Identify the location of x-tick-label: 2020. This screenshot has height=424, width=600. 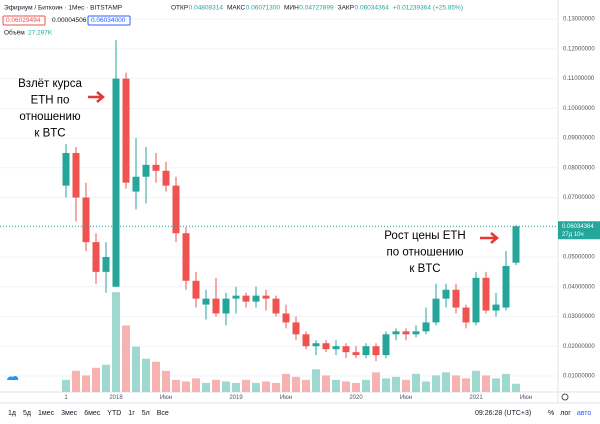
(356, 398).